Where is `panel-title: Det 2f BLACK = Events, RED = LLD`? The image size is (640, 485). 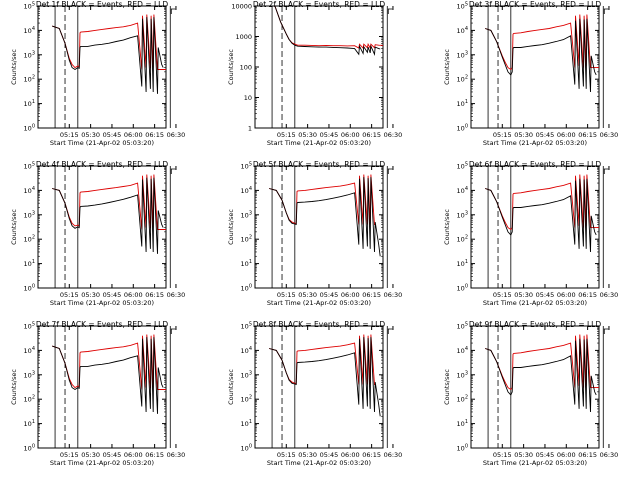 panel-title: Det 2f BLACK = Events, RED = LLD is located at coordinates (319, 4).